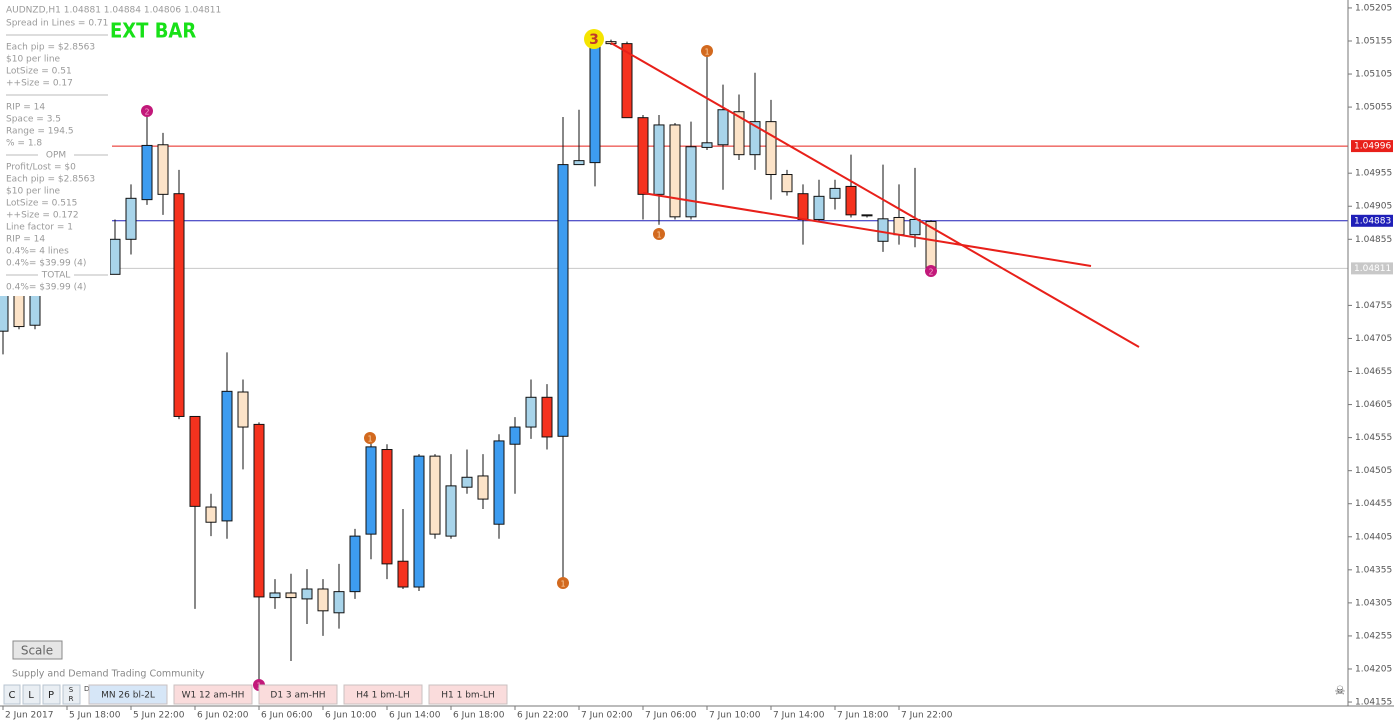 The width and height of the screenshot is (1394, 726). Describe the element at coordinates (867, 229) in the screenshot. I see `trend-line` at that location.